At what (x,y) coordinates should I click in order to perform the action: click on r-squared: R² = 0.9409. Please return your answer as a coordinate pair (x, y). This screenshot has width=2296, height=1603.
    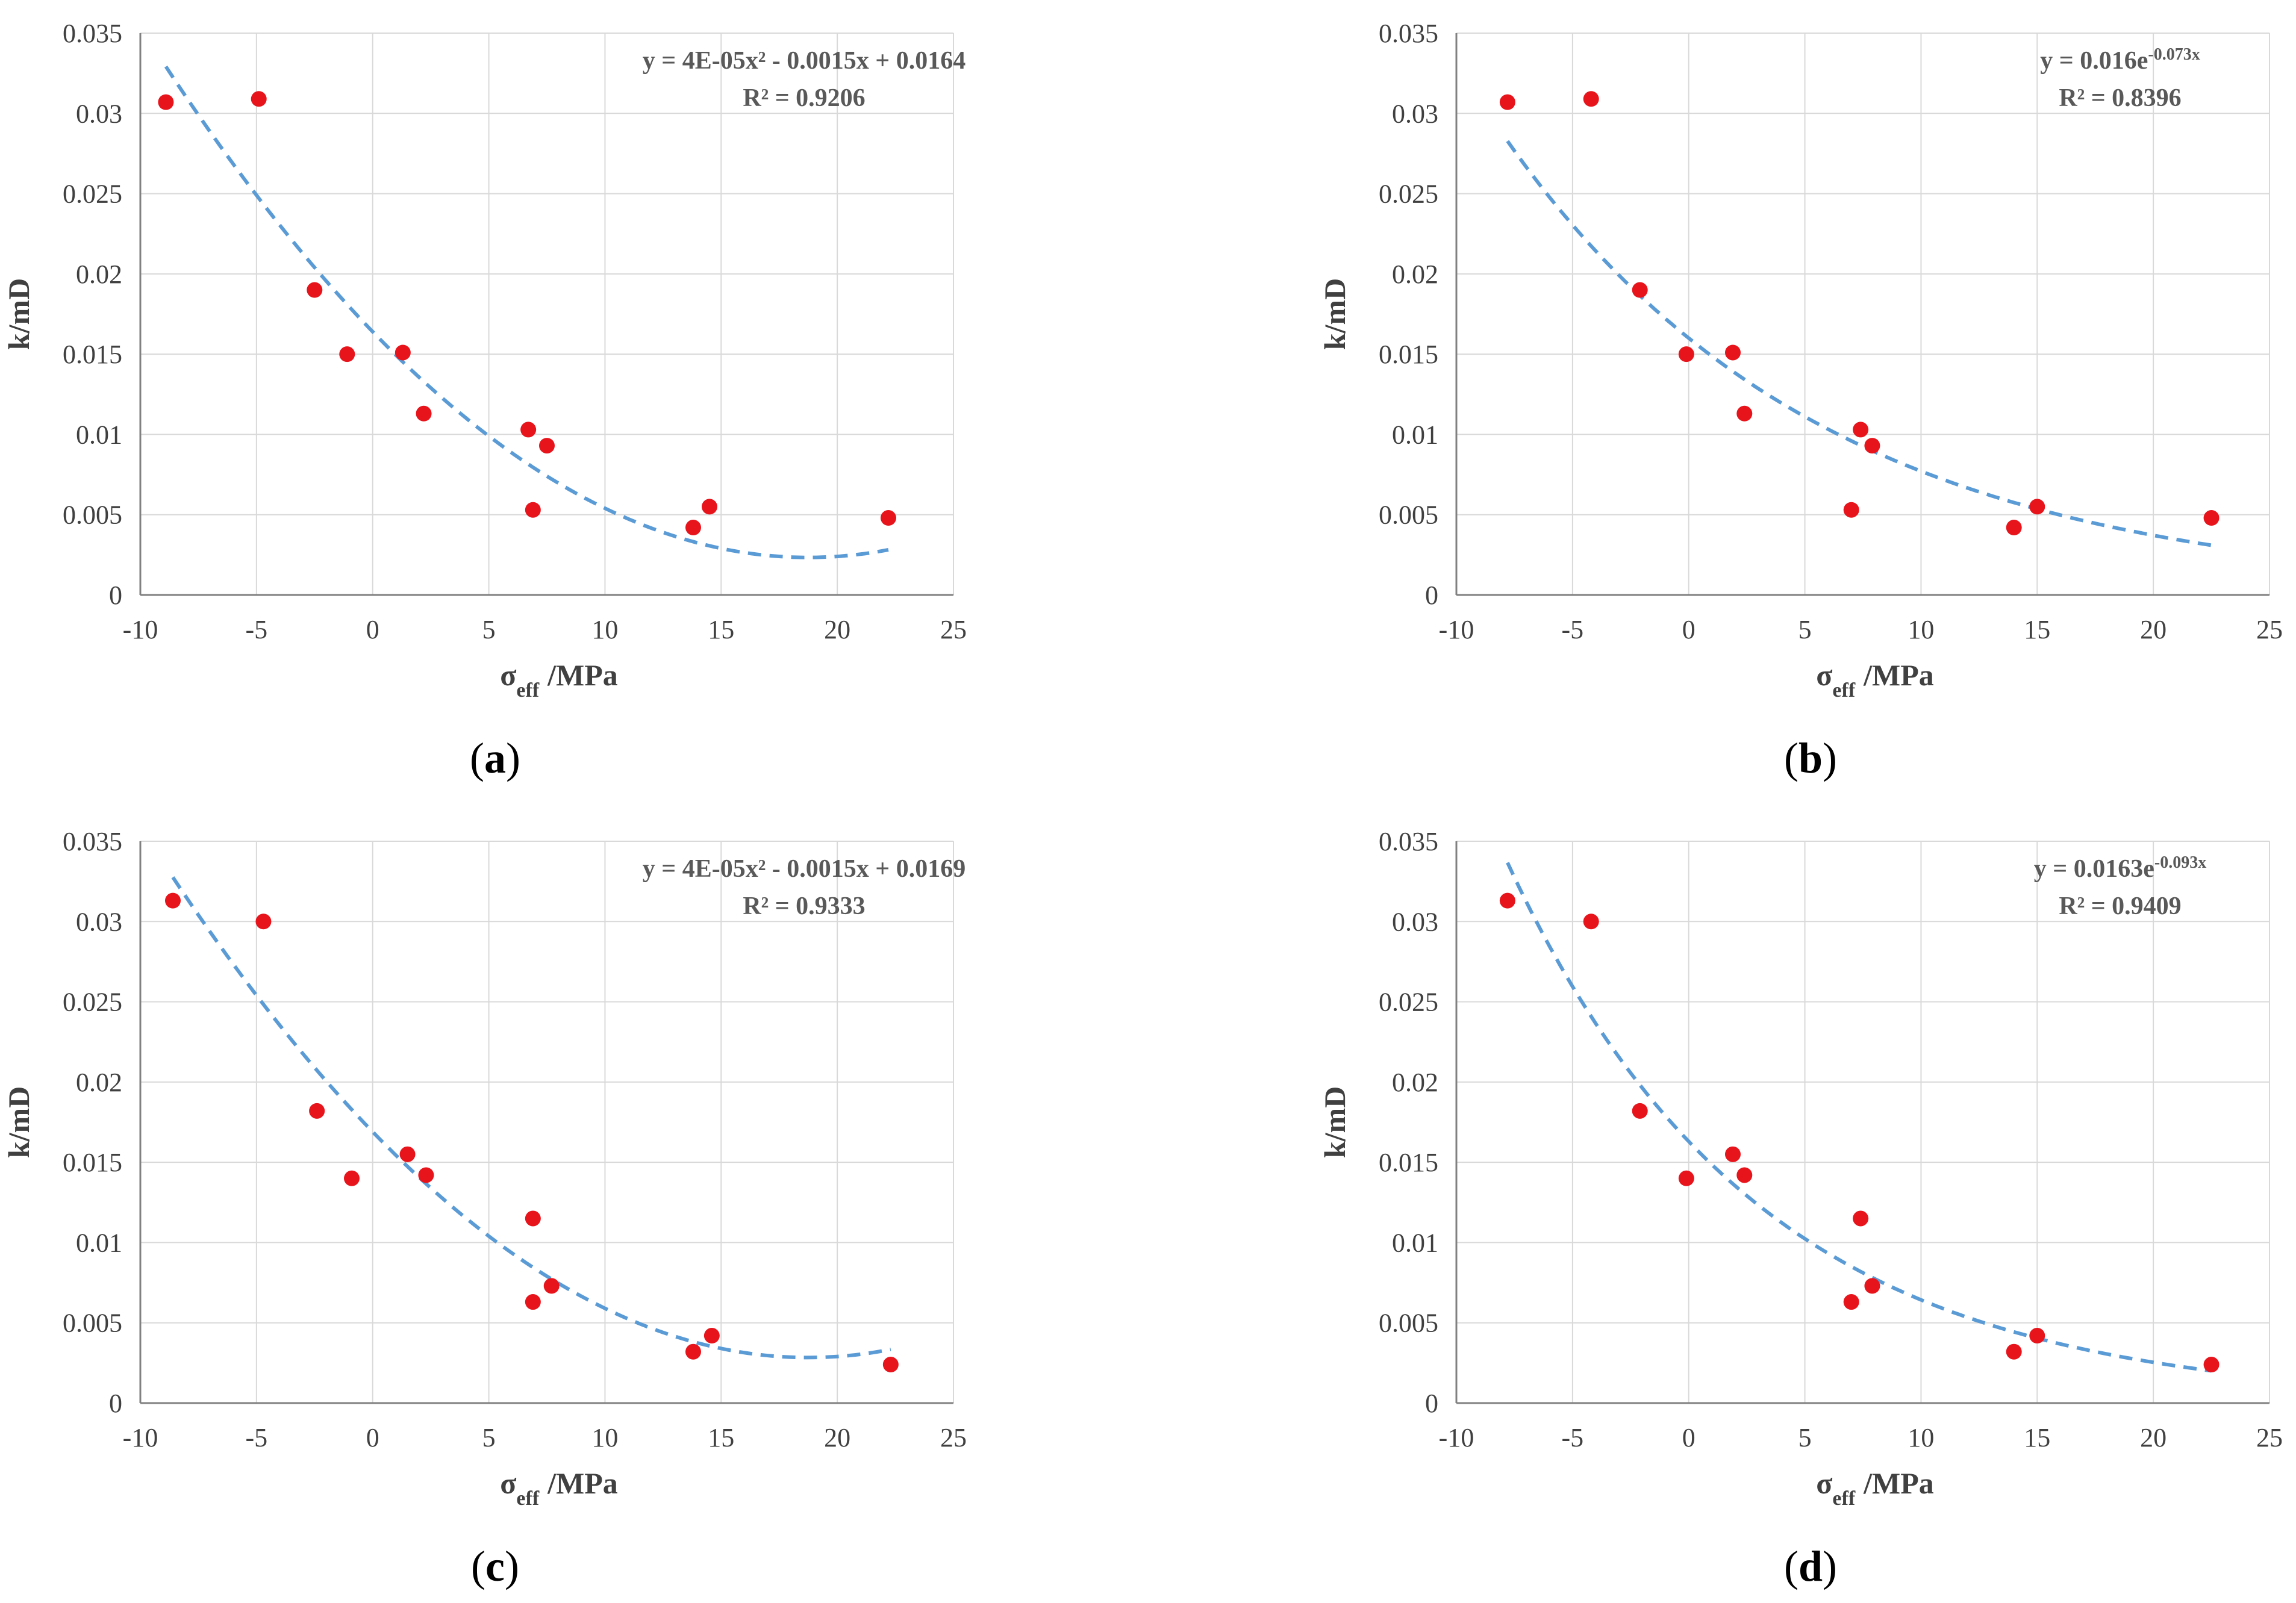
    Looking at the image, I should click on (2120, 906).